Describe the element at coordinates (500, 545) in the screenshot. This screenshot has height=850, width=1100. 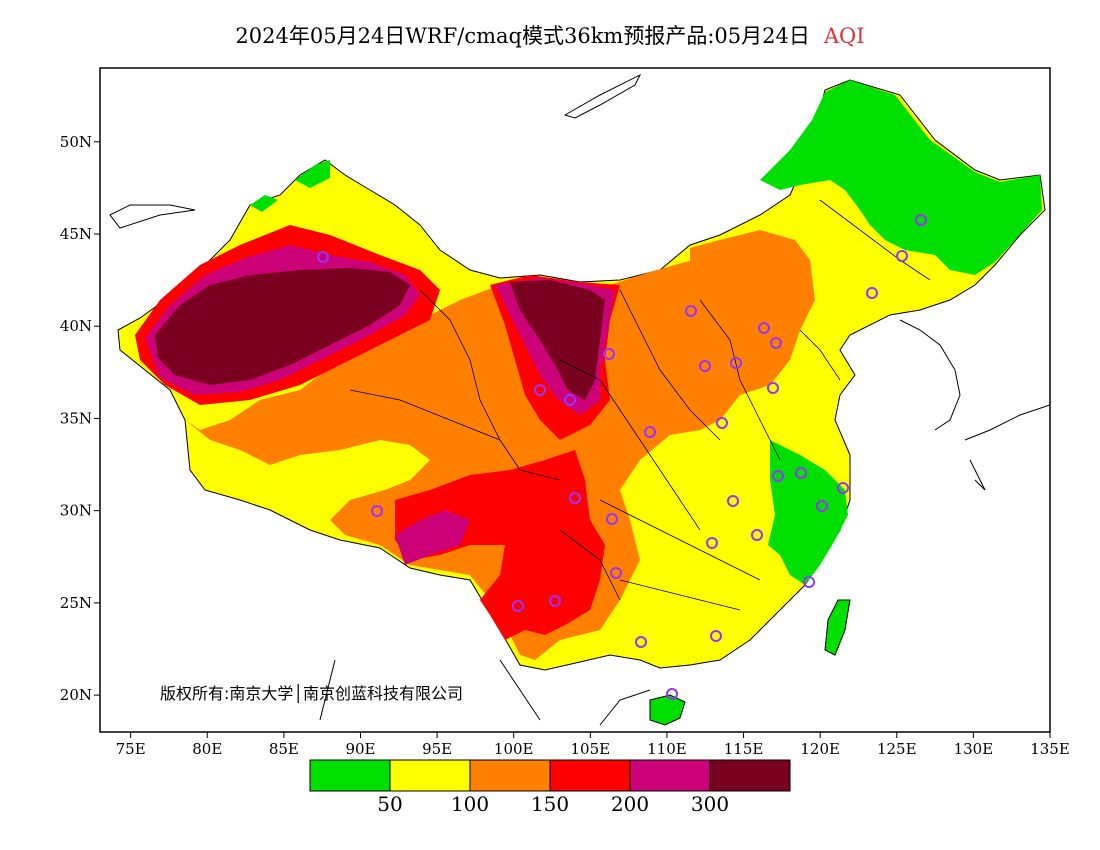
I see `region-unhealthy-southwest` at that location.